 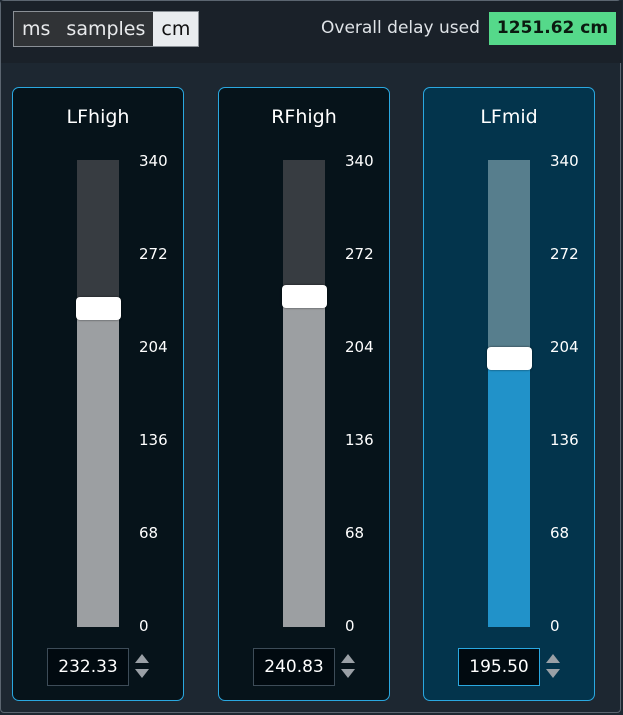 I want to click on unit-samples-button: samples, so click(x=106, y=29).